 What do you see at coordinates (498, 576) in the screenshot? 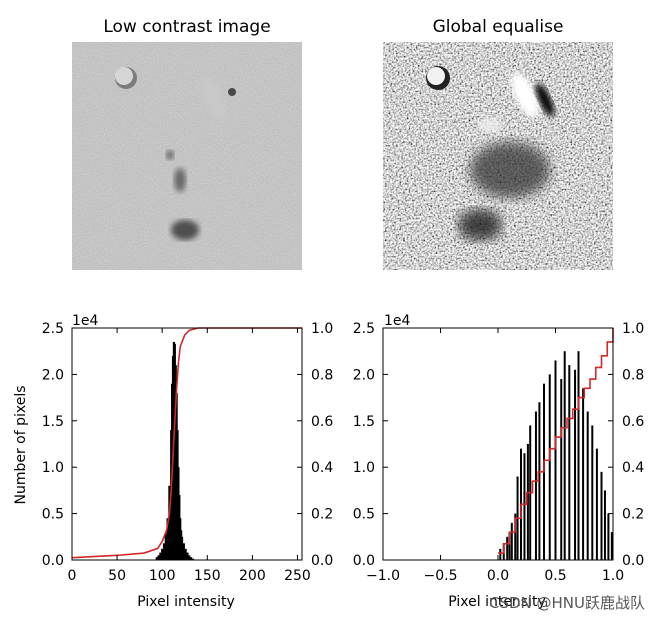
I see `x-tick-label: 0.0` at bounding box center [498, 576].